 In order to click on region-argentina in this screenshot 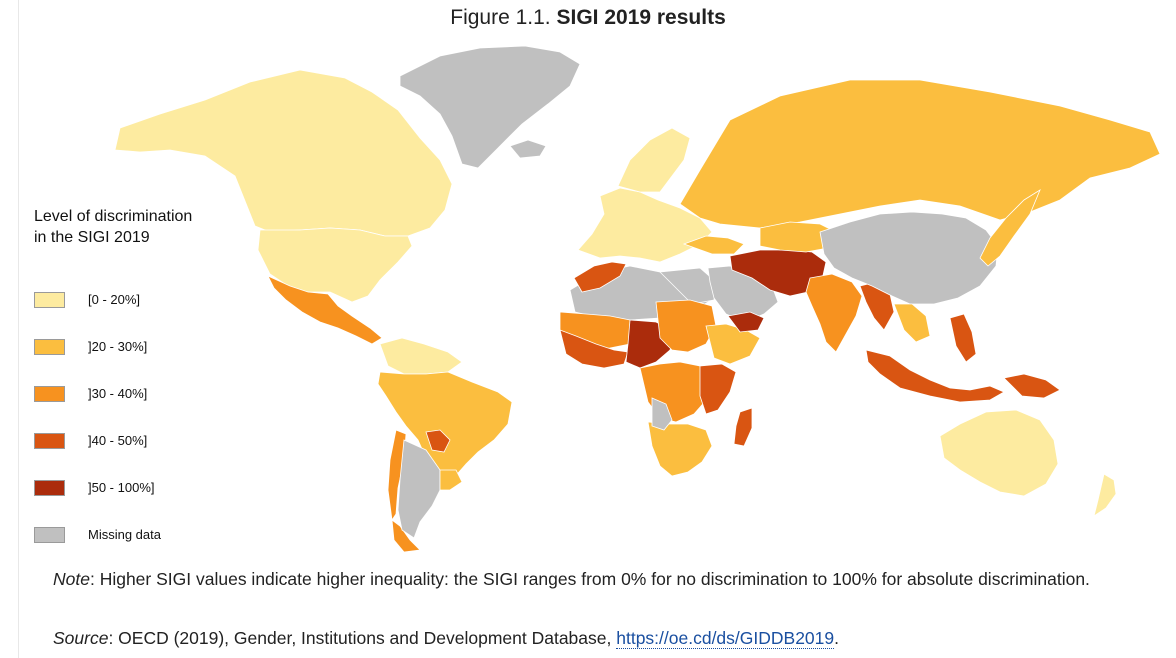, I will do `click(419, 489)`.